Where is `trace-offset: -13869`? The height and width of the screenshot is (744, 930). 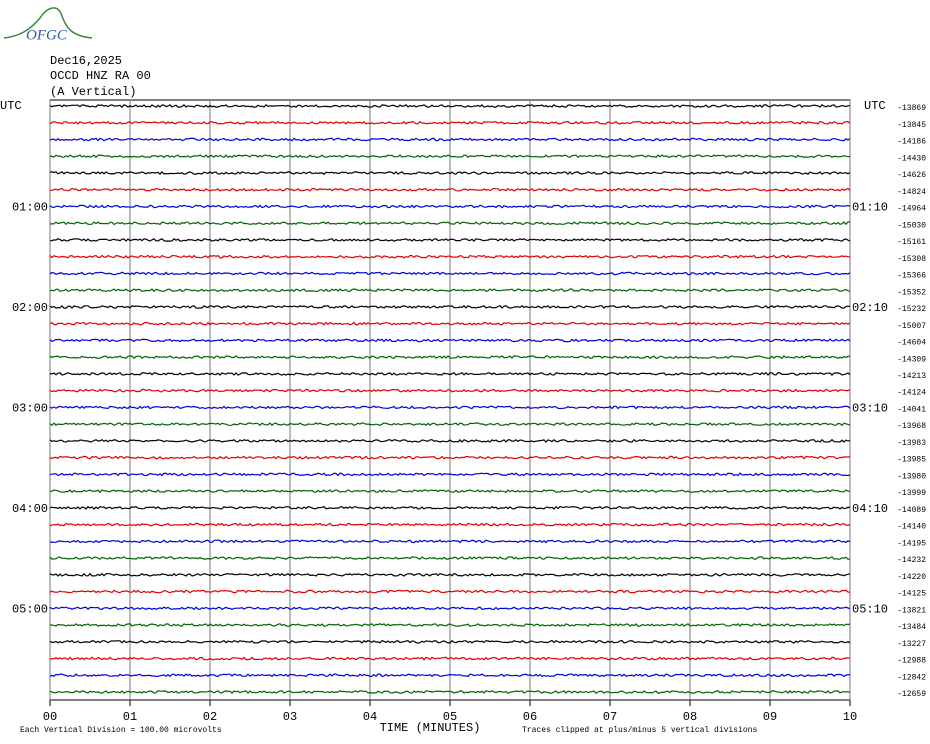 trace-offset: -13869 is located at coordinates (911, 108).